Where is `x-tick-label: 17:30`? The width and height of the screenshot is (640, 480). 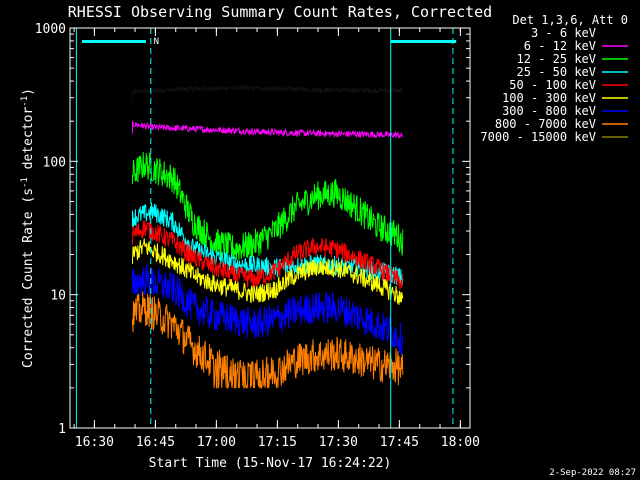
x-tick-label: 17:30 is located at coordinates (338, 442).